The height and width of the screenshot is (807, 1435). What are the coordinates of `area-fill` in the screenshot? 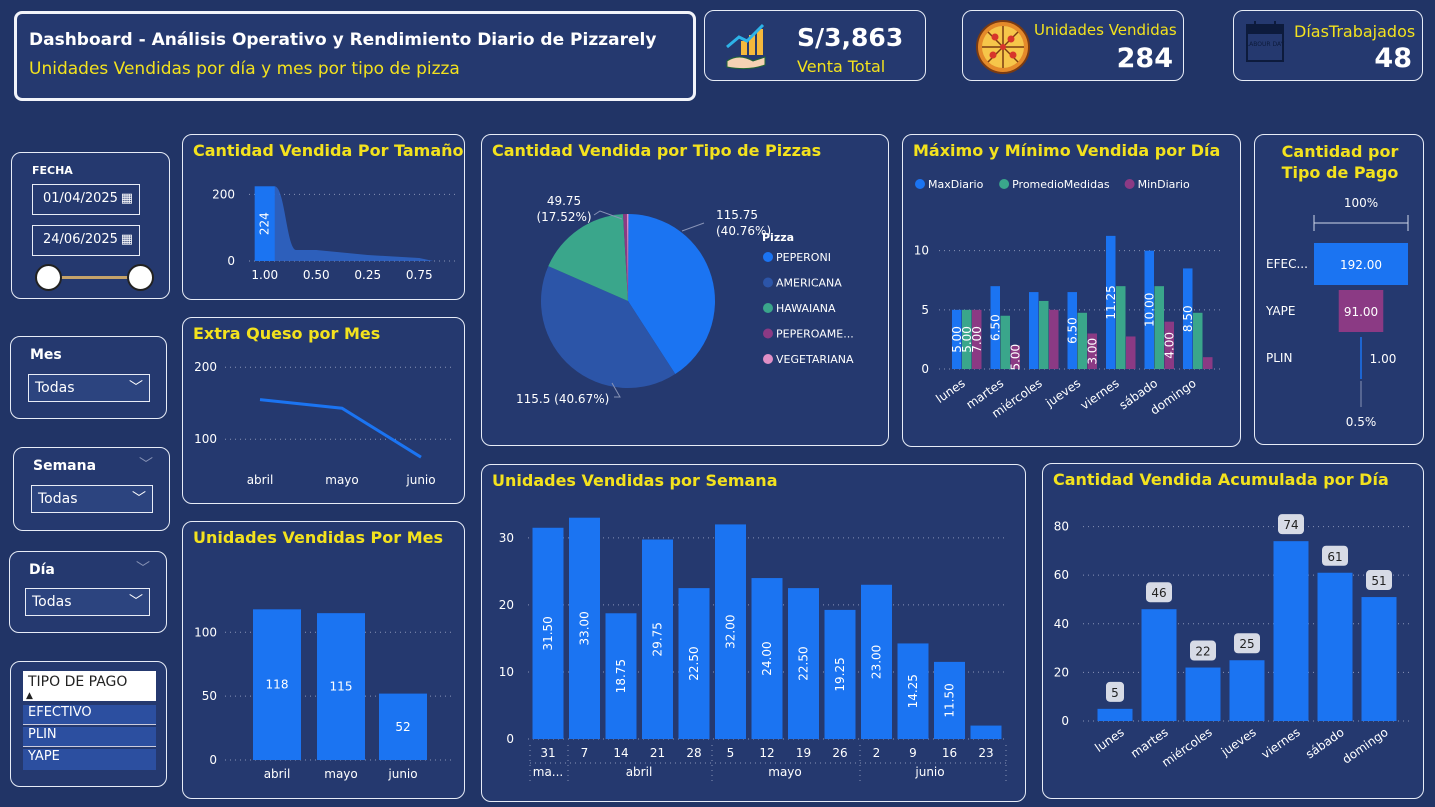 It's located at (344, 223).